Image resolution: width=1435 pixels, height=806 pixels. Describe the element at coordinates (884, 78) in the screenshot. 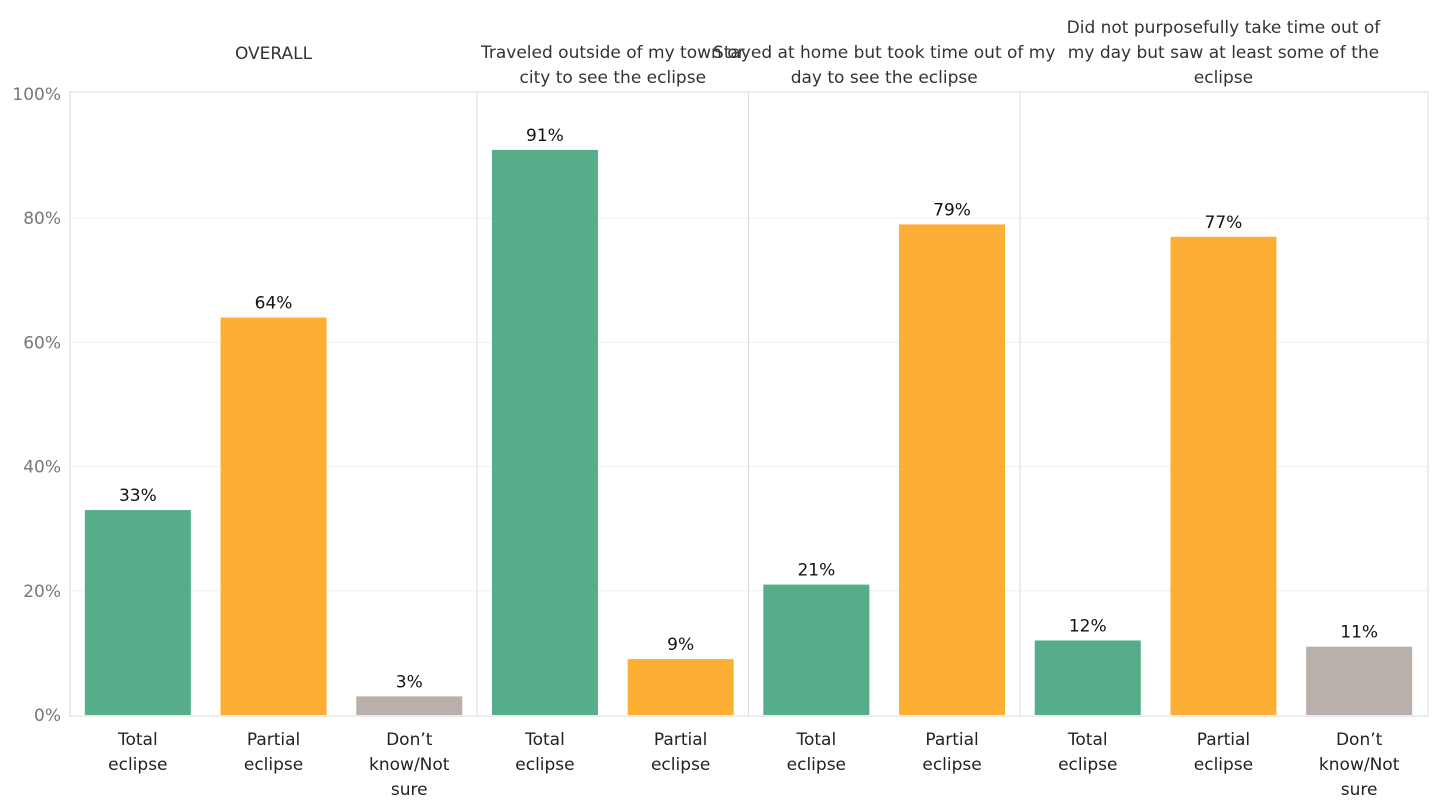

I see `panel-title: day to see the eclipse` at that location.